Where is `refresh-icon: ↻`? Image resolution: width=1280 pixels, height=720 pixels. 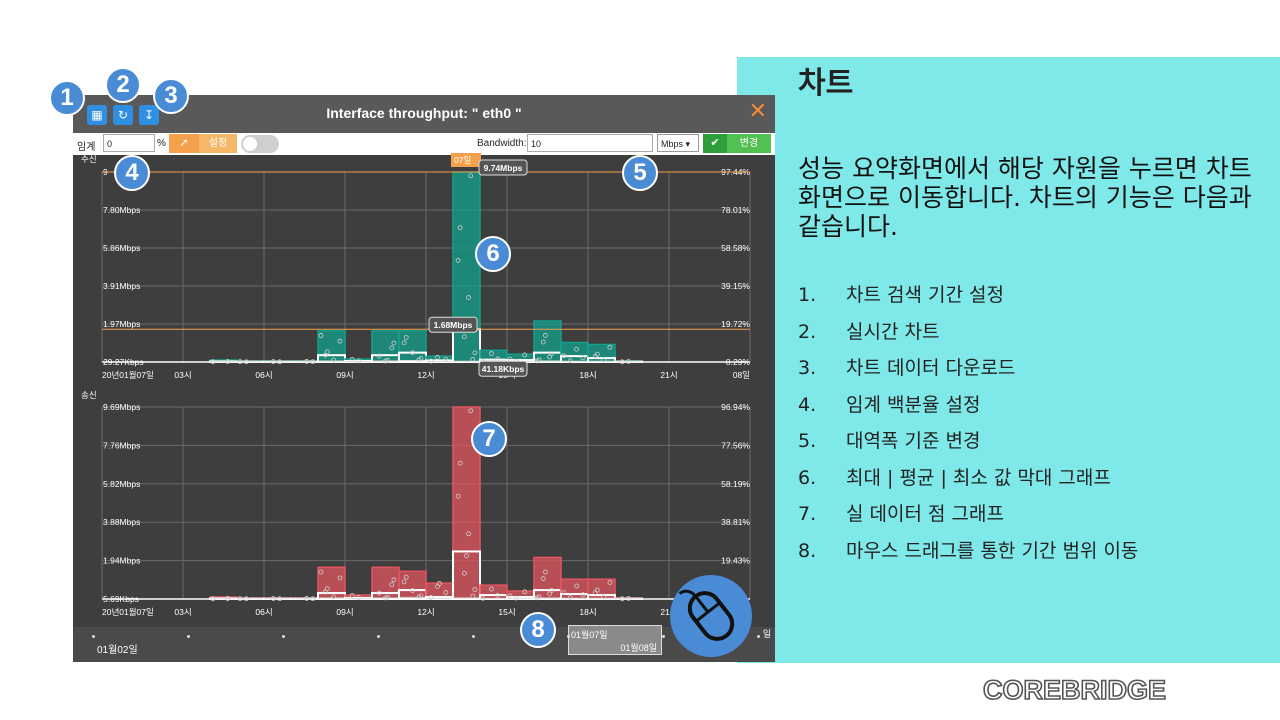 refresh-icon: ↻ is located at coordinates (123, 115).